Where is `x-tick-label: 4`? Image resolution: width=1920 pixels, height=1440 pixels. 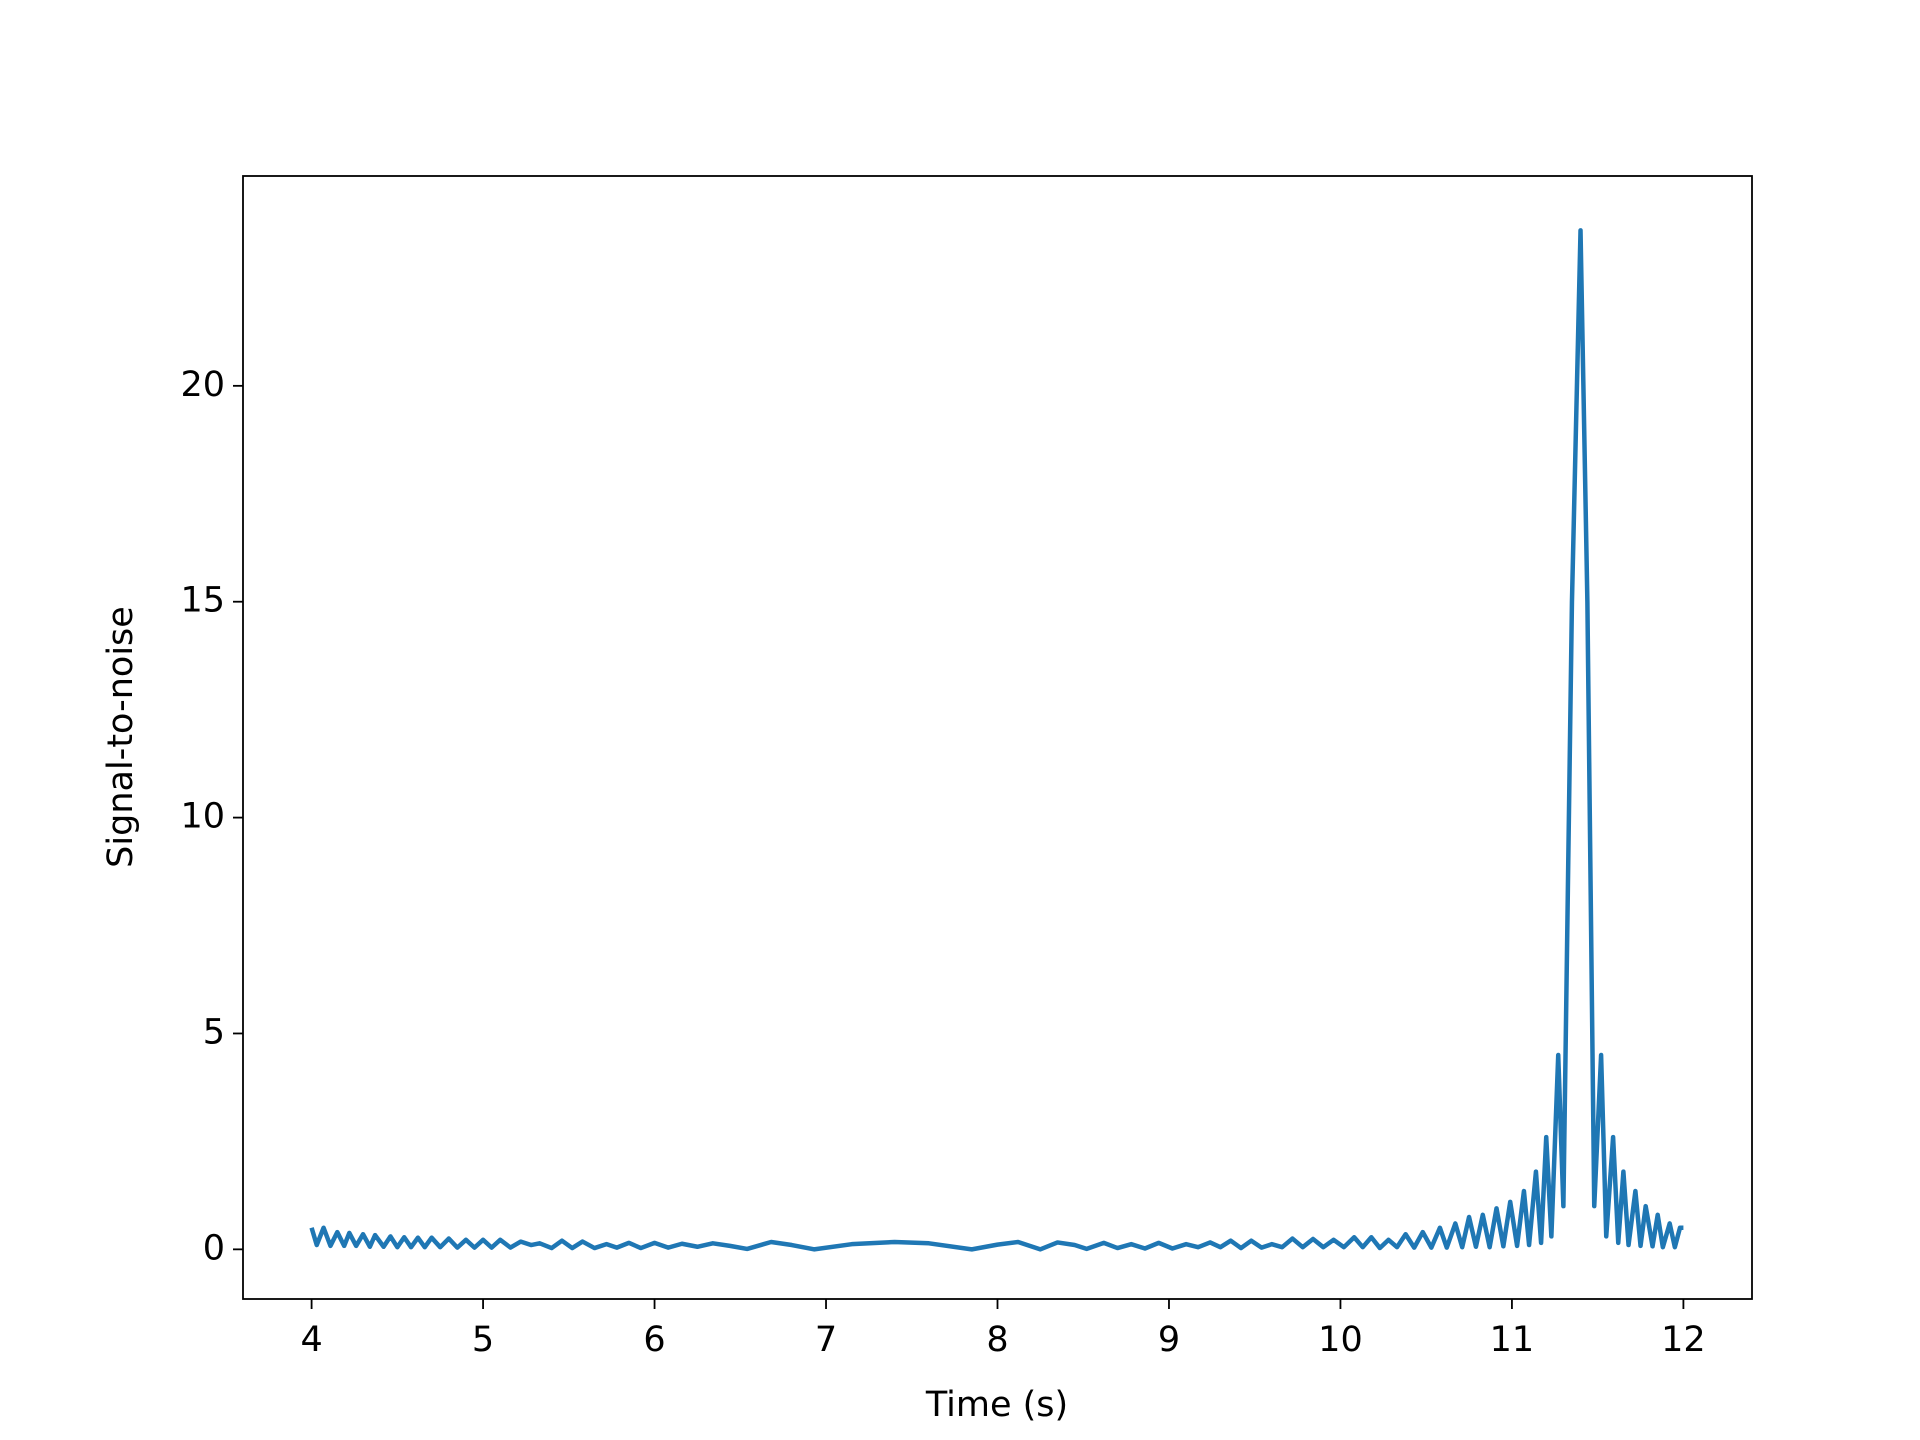
x-tick-label: 4 is located at coordinates (311, 1340).